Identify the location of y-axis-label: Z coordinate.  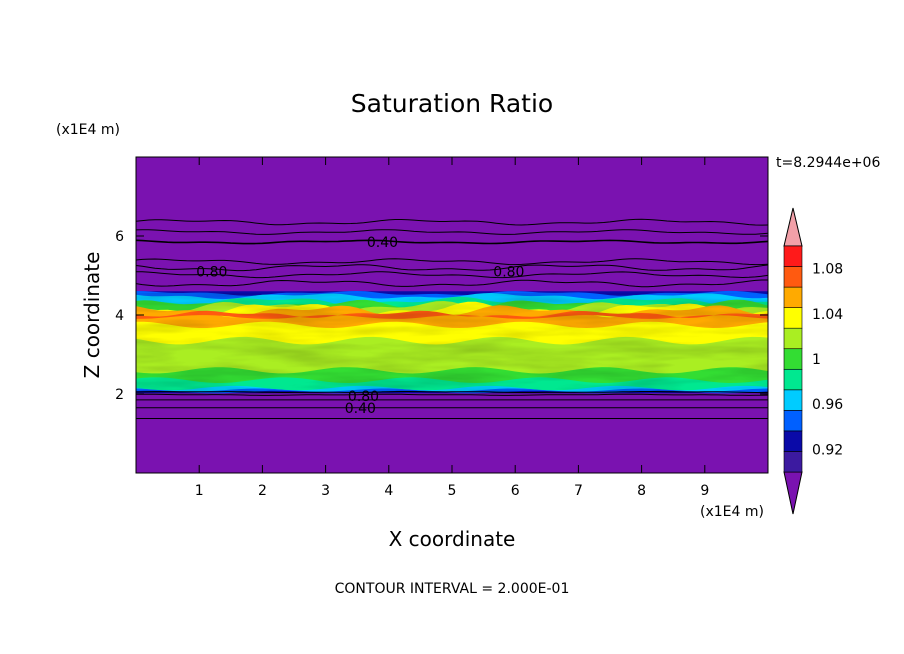
(92, 315).